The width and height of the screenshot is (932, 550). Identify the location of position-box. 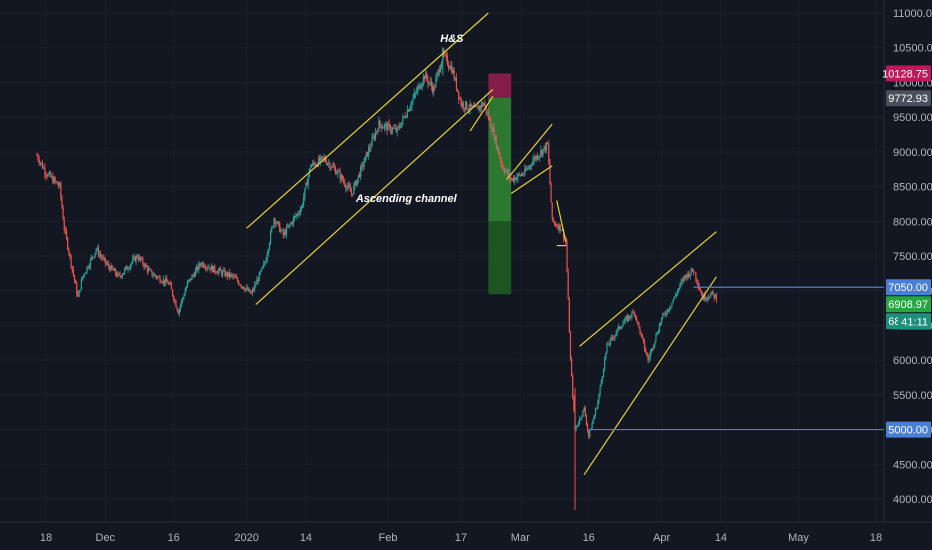
(500, 184).